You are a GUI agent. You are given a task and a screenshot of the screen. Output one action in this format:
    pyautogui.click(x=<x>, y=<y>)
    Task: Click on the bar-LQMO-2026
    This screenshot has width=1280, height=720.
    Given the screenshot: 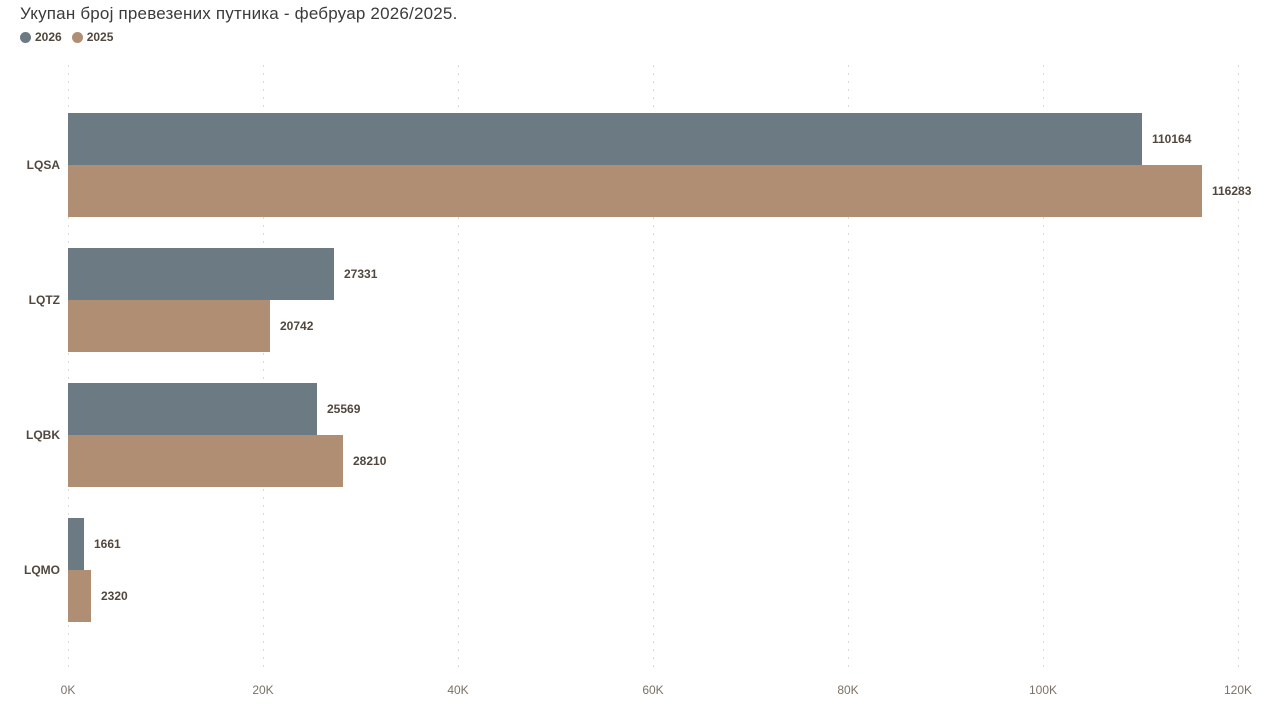 What is the action you would take?
    pyautogui.click(x=76, y=544)
    